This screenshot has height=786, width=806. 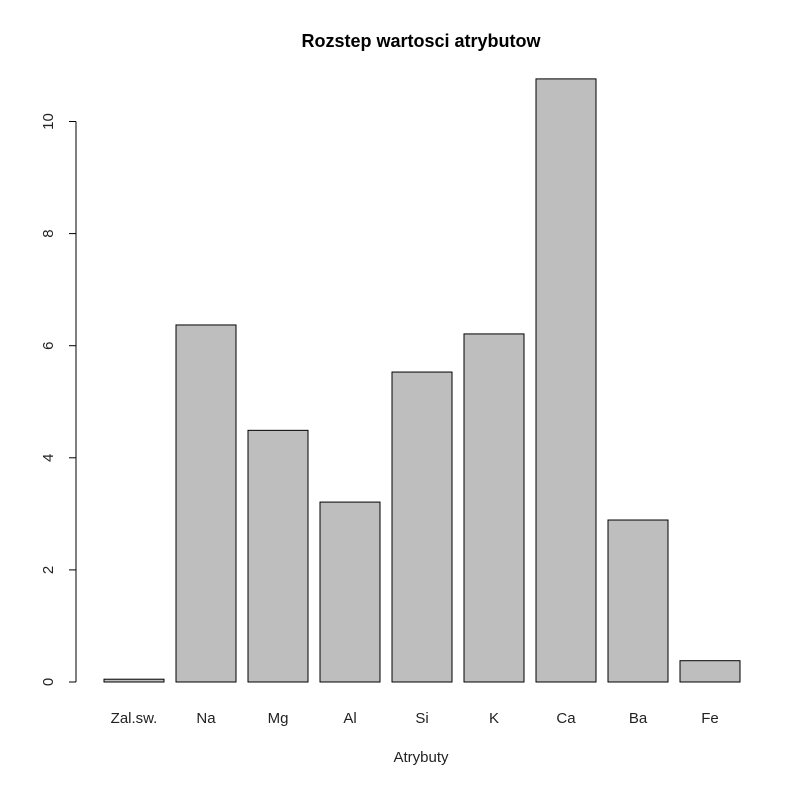 What do you see at coordinates (48, 233) in the screenshot?
I see `y-tick-label: 8` at bounding box center [48, 233].